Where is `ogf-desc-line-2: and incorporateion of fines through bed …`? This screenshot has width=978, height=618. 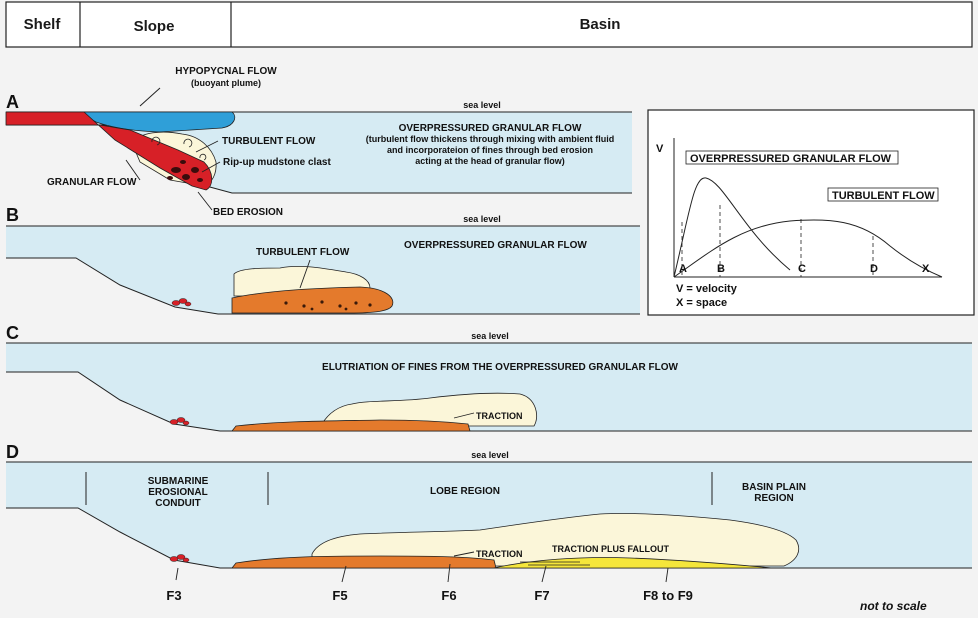 ogf-desc-line-2: and incorporateion of fines through bed … is located at coordinates (490, 150).